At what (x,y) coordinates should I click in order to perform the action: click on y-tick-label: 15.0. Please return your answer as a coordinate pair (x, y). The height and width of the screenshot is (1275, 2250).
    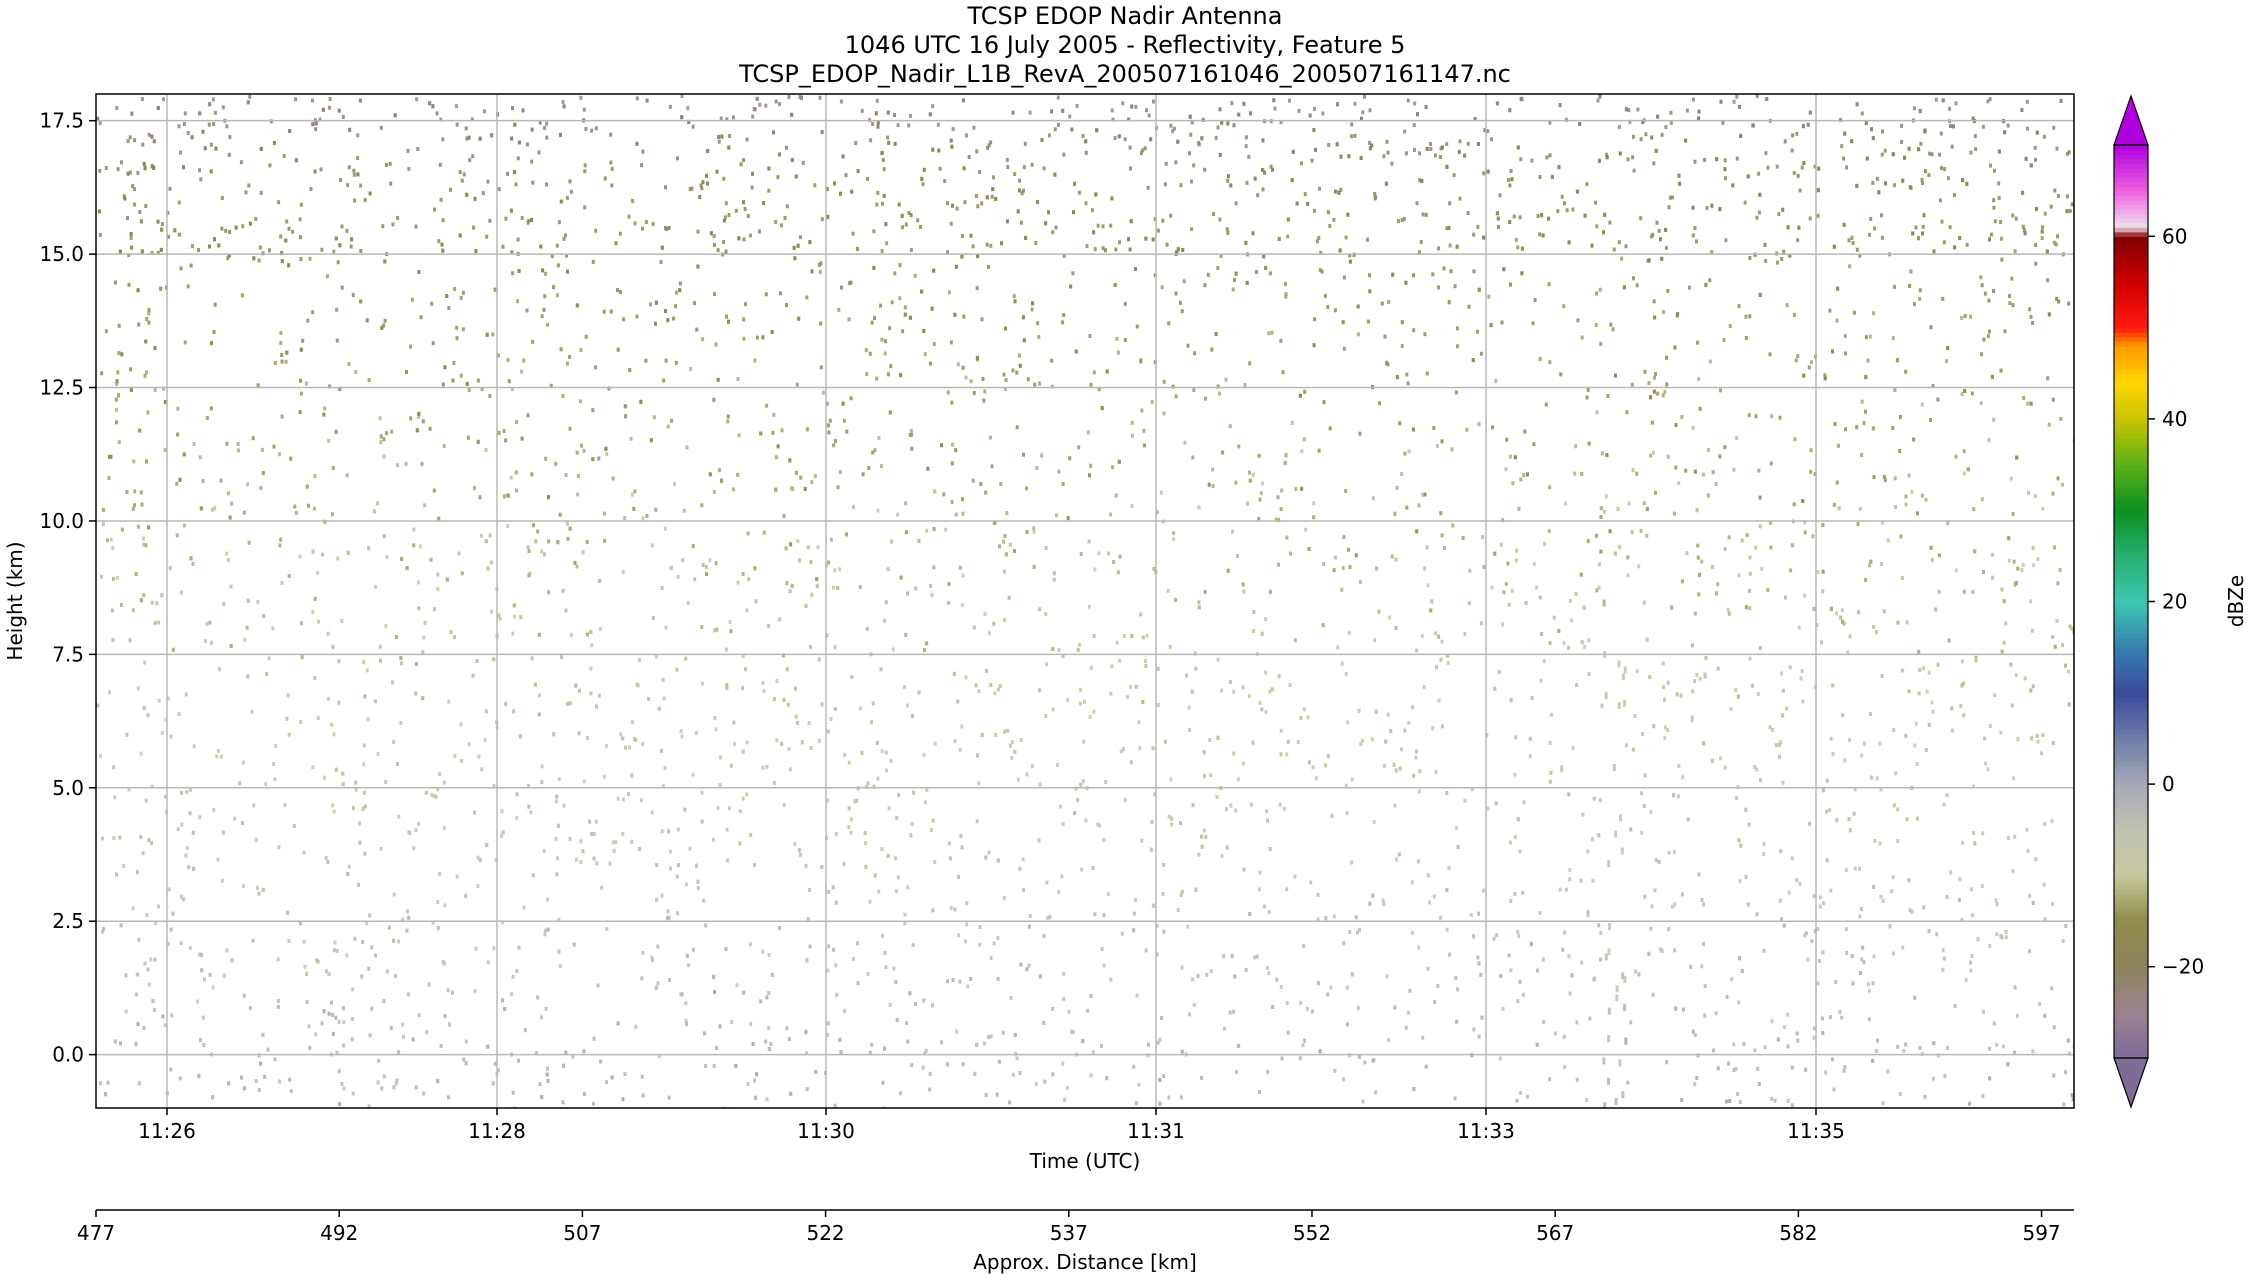
    Looking at the image, I should click on (61, 254).